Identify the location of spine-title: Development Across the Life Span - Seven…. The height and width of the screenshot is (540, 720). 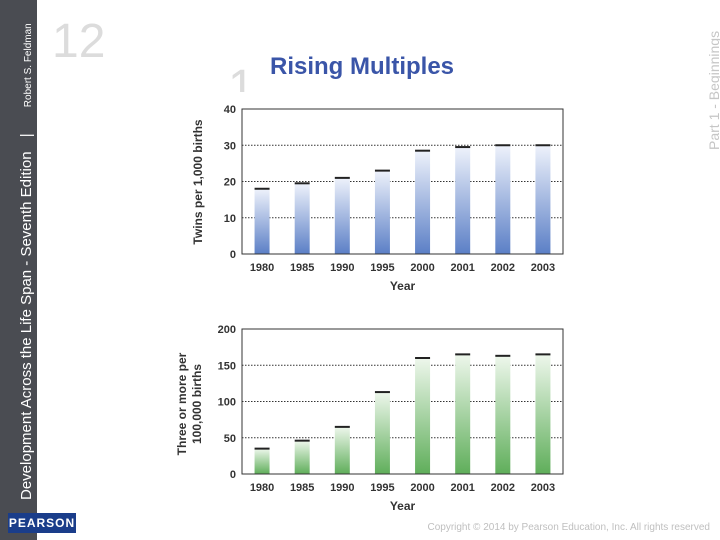
(26, 325).